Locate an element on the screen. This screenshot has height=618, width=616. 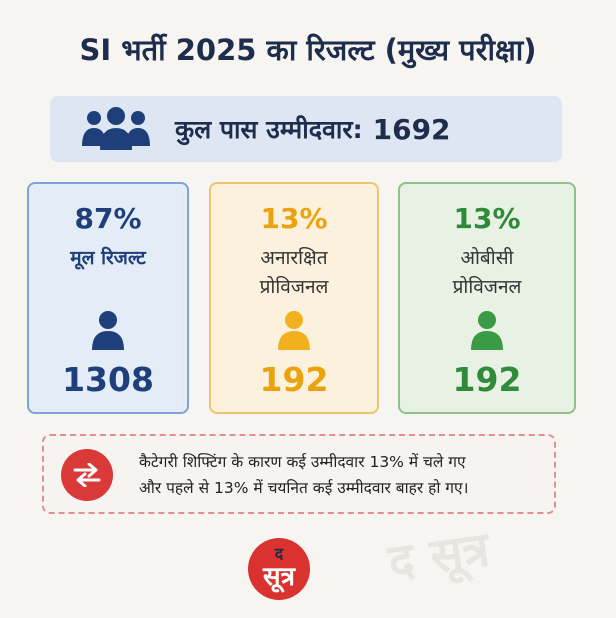
card-unreserved-provisional: 13% अनारक्षित प्रोविजनल 192 is located at coordinates (294, 298).